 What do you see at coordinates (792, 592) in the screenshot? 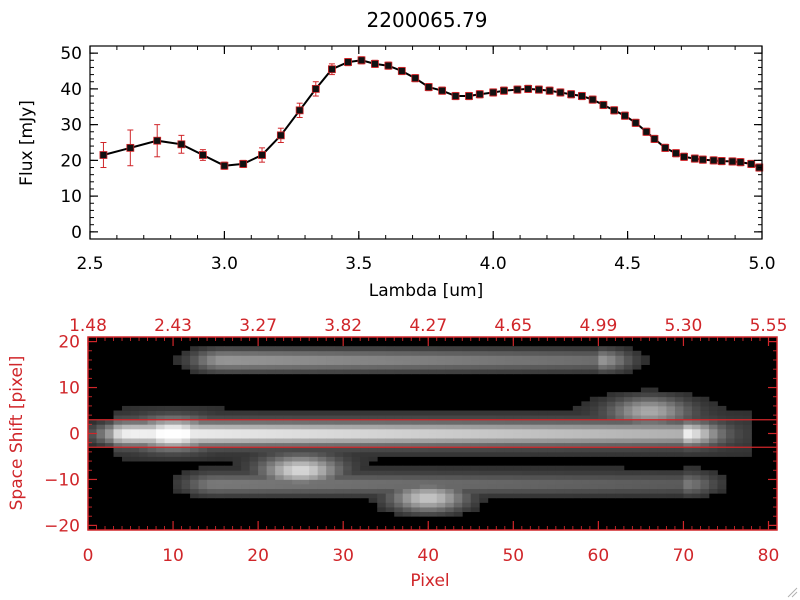
I see `resize-grip-icon` at bounding box center [792, 592].